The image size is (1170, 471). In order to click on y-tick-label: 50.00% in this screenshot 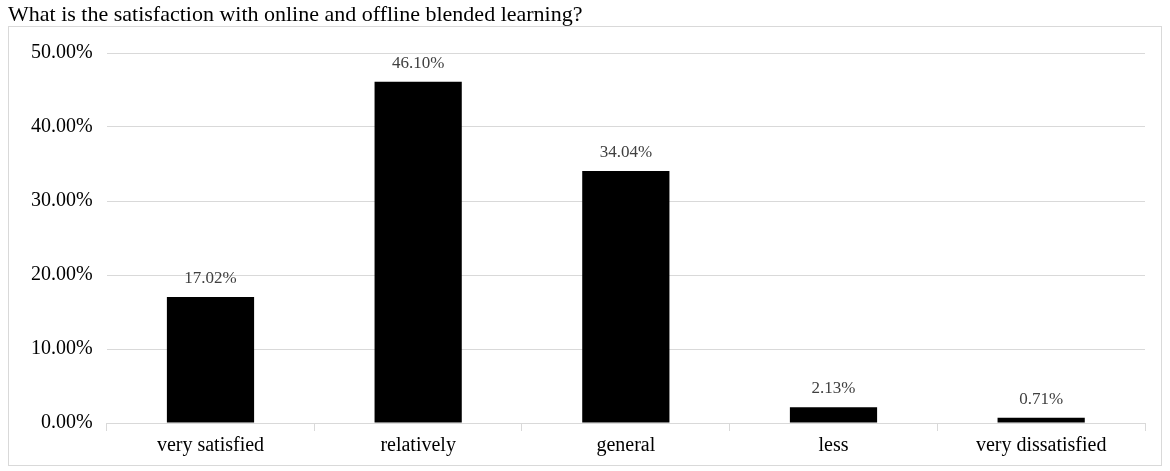, I will do `click(61, 51)`.